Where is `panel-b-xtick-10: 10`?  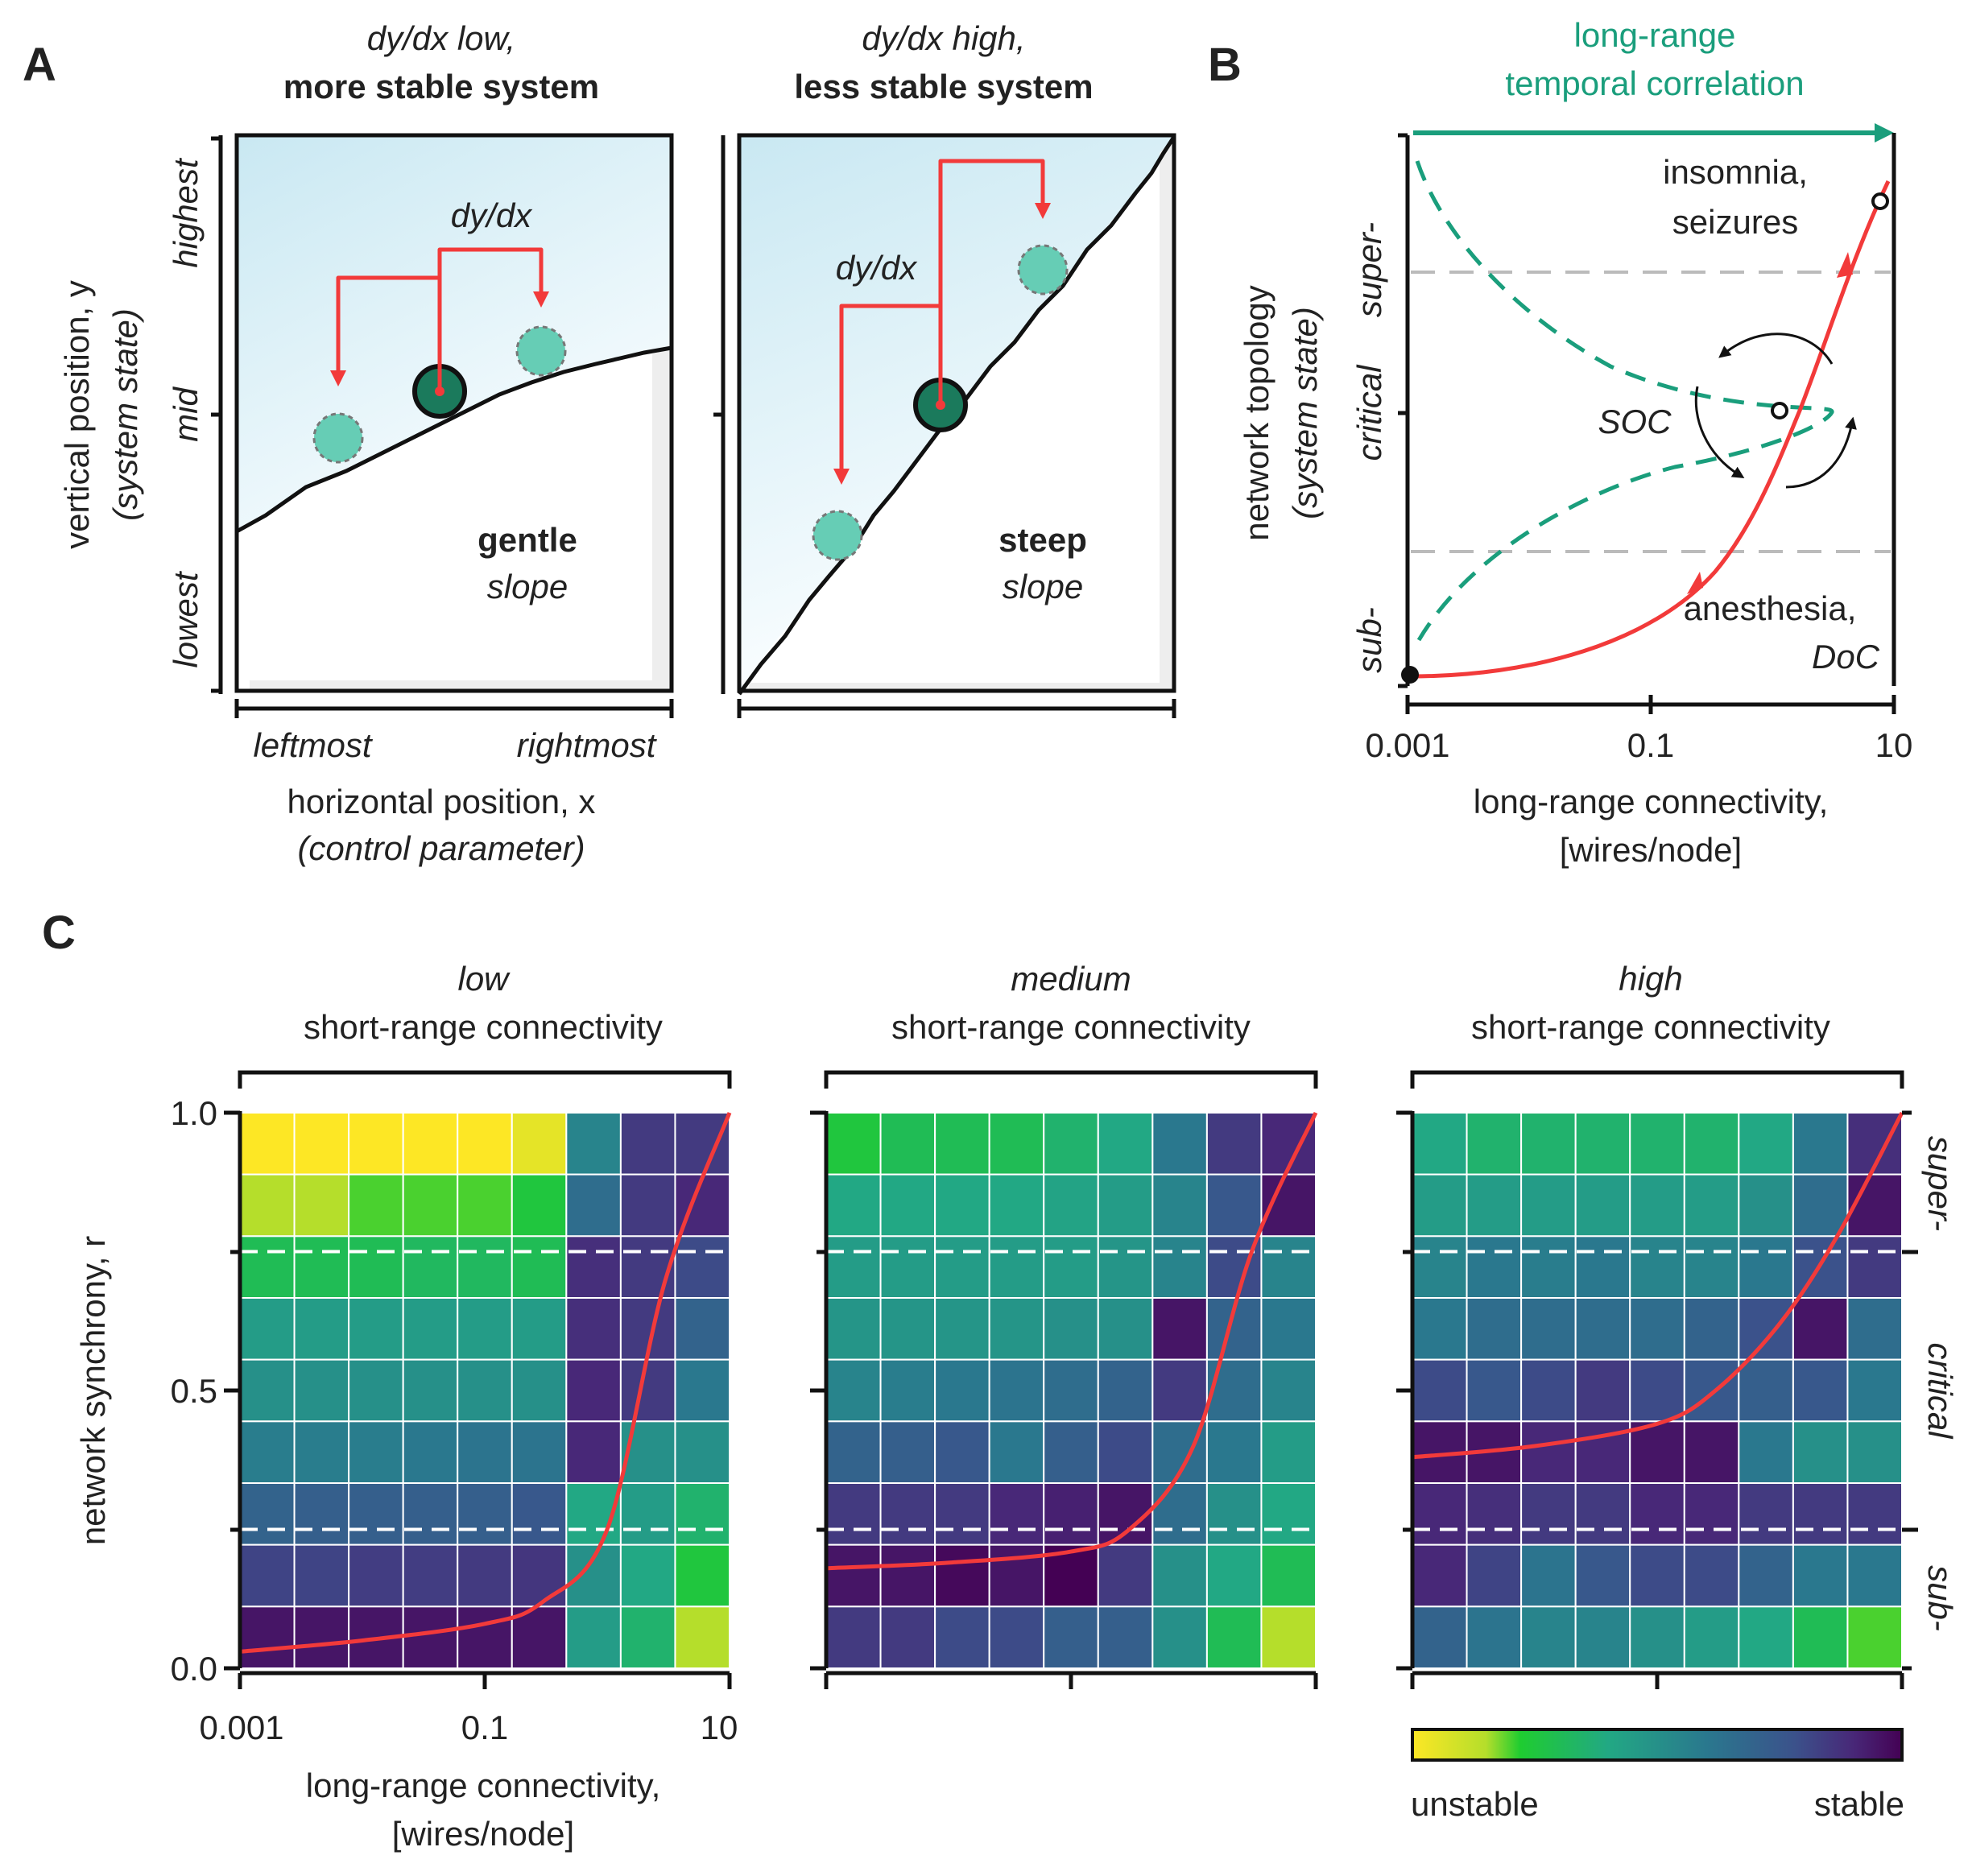 panel-b-xtick-10: 10 is located at coordinates (1894, 745).